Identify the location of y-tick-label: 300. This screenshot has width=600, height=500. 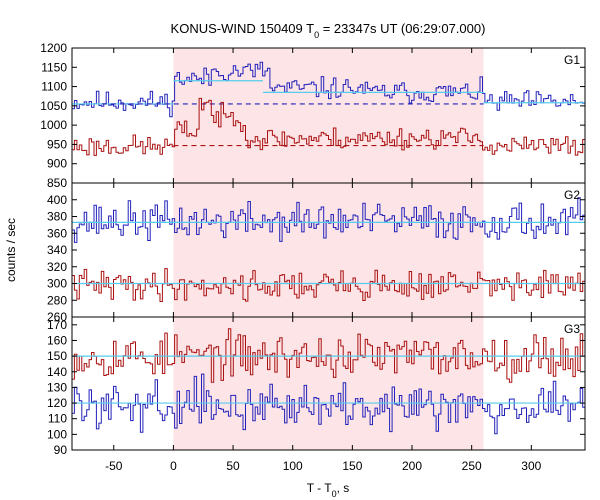
(57, 284).